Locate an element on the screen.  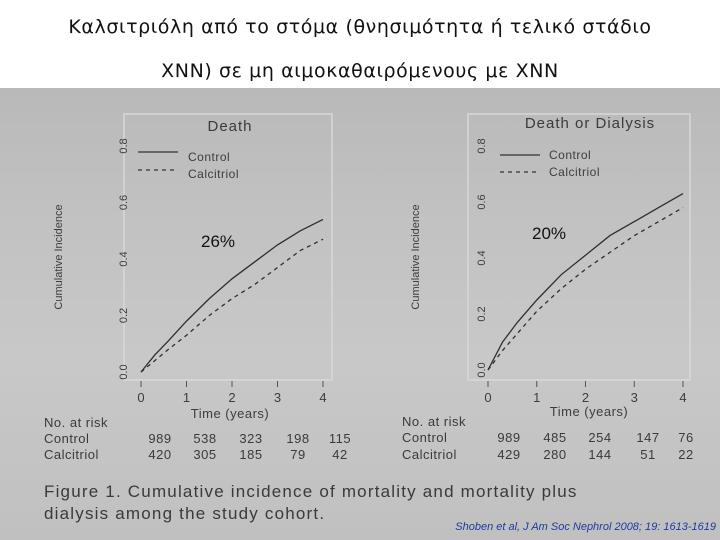
at-risk-value: 254 is located at coordinates (599, 437).